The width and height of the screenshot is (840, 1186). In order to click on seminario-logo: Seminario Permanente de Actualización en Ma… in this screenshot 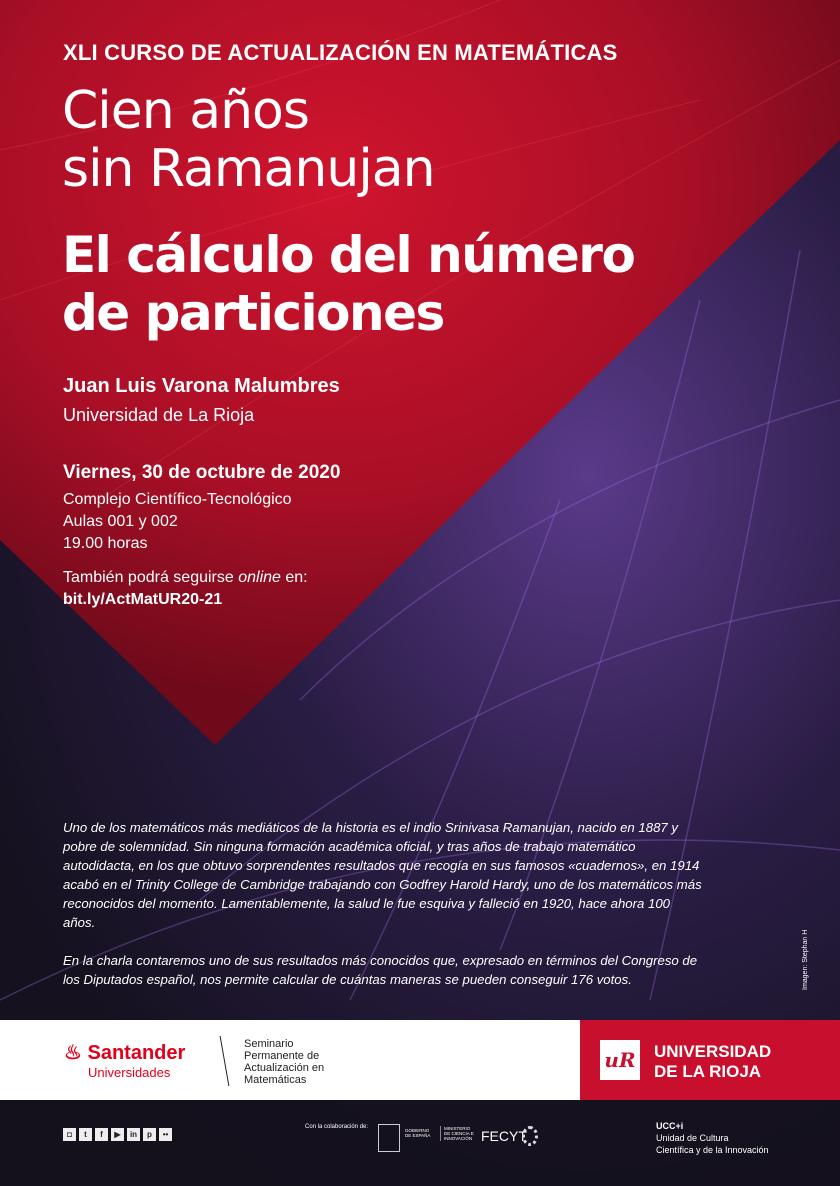, I will do `click(284, 1062)`.